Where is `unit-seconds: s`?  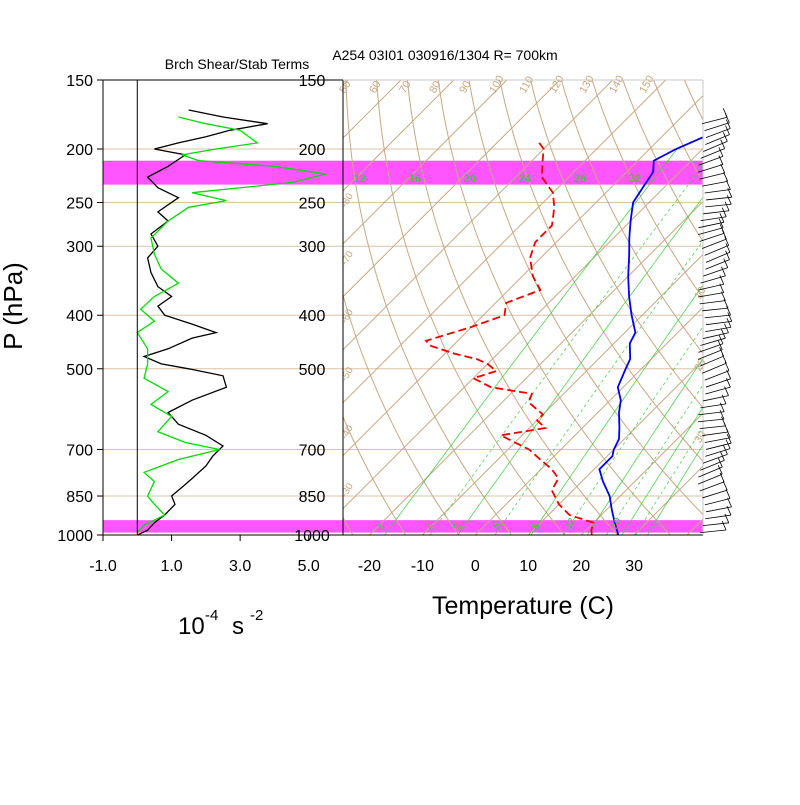
unit-seconds: s is located at coordinates (238, 626).